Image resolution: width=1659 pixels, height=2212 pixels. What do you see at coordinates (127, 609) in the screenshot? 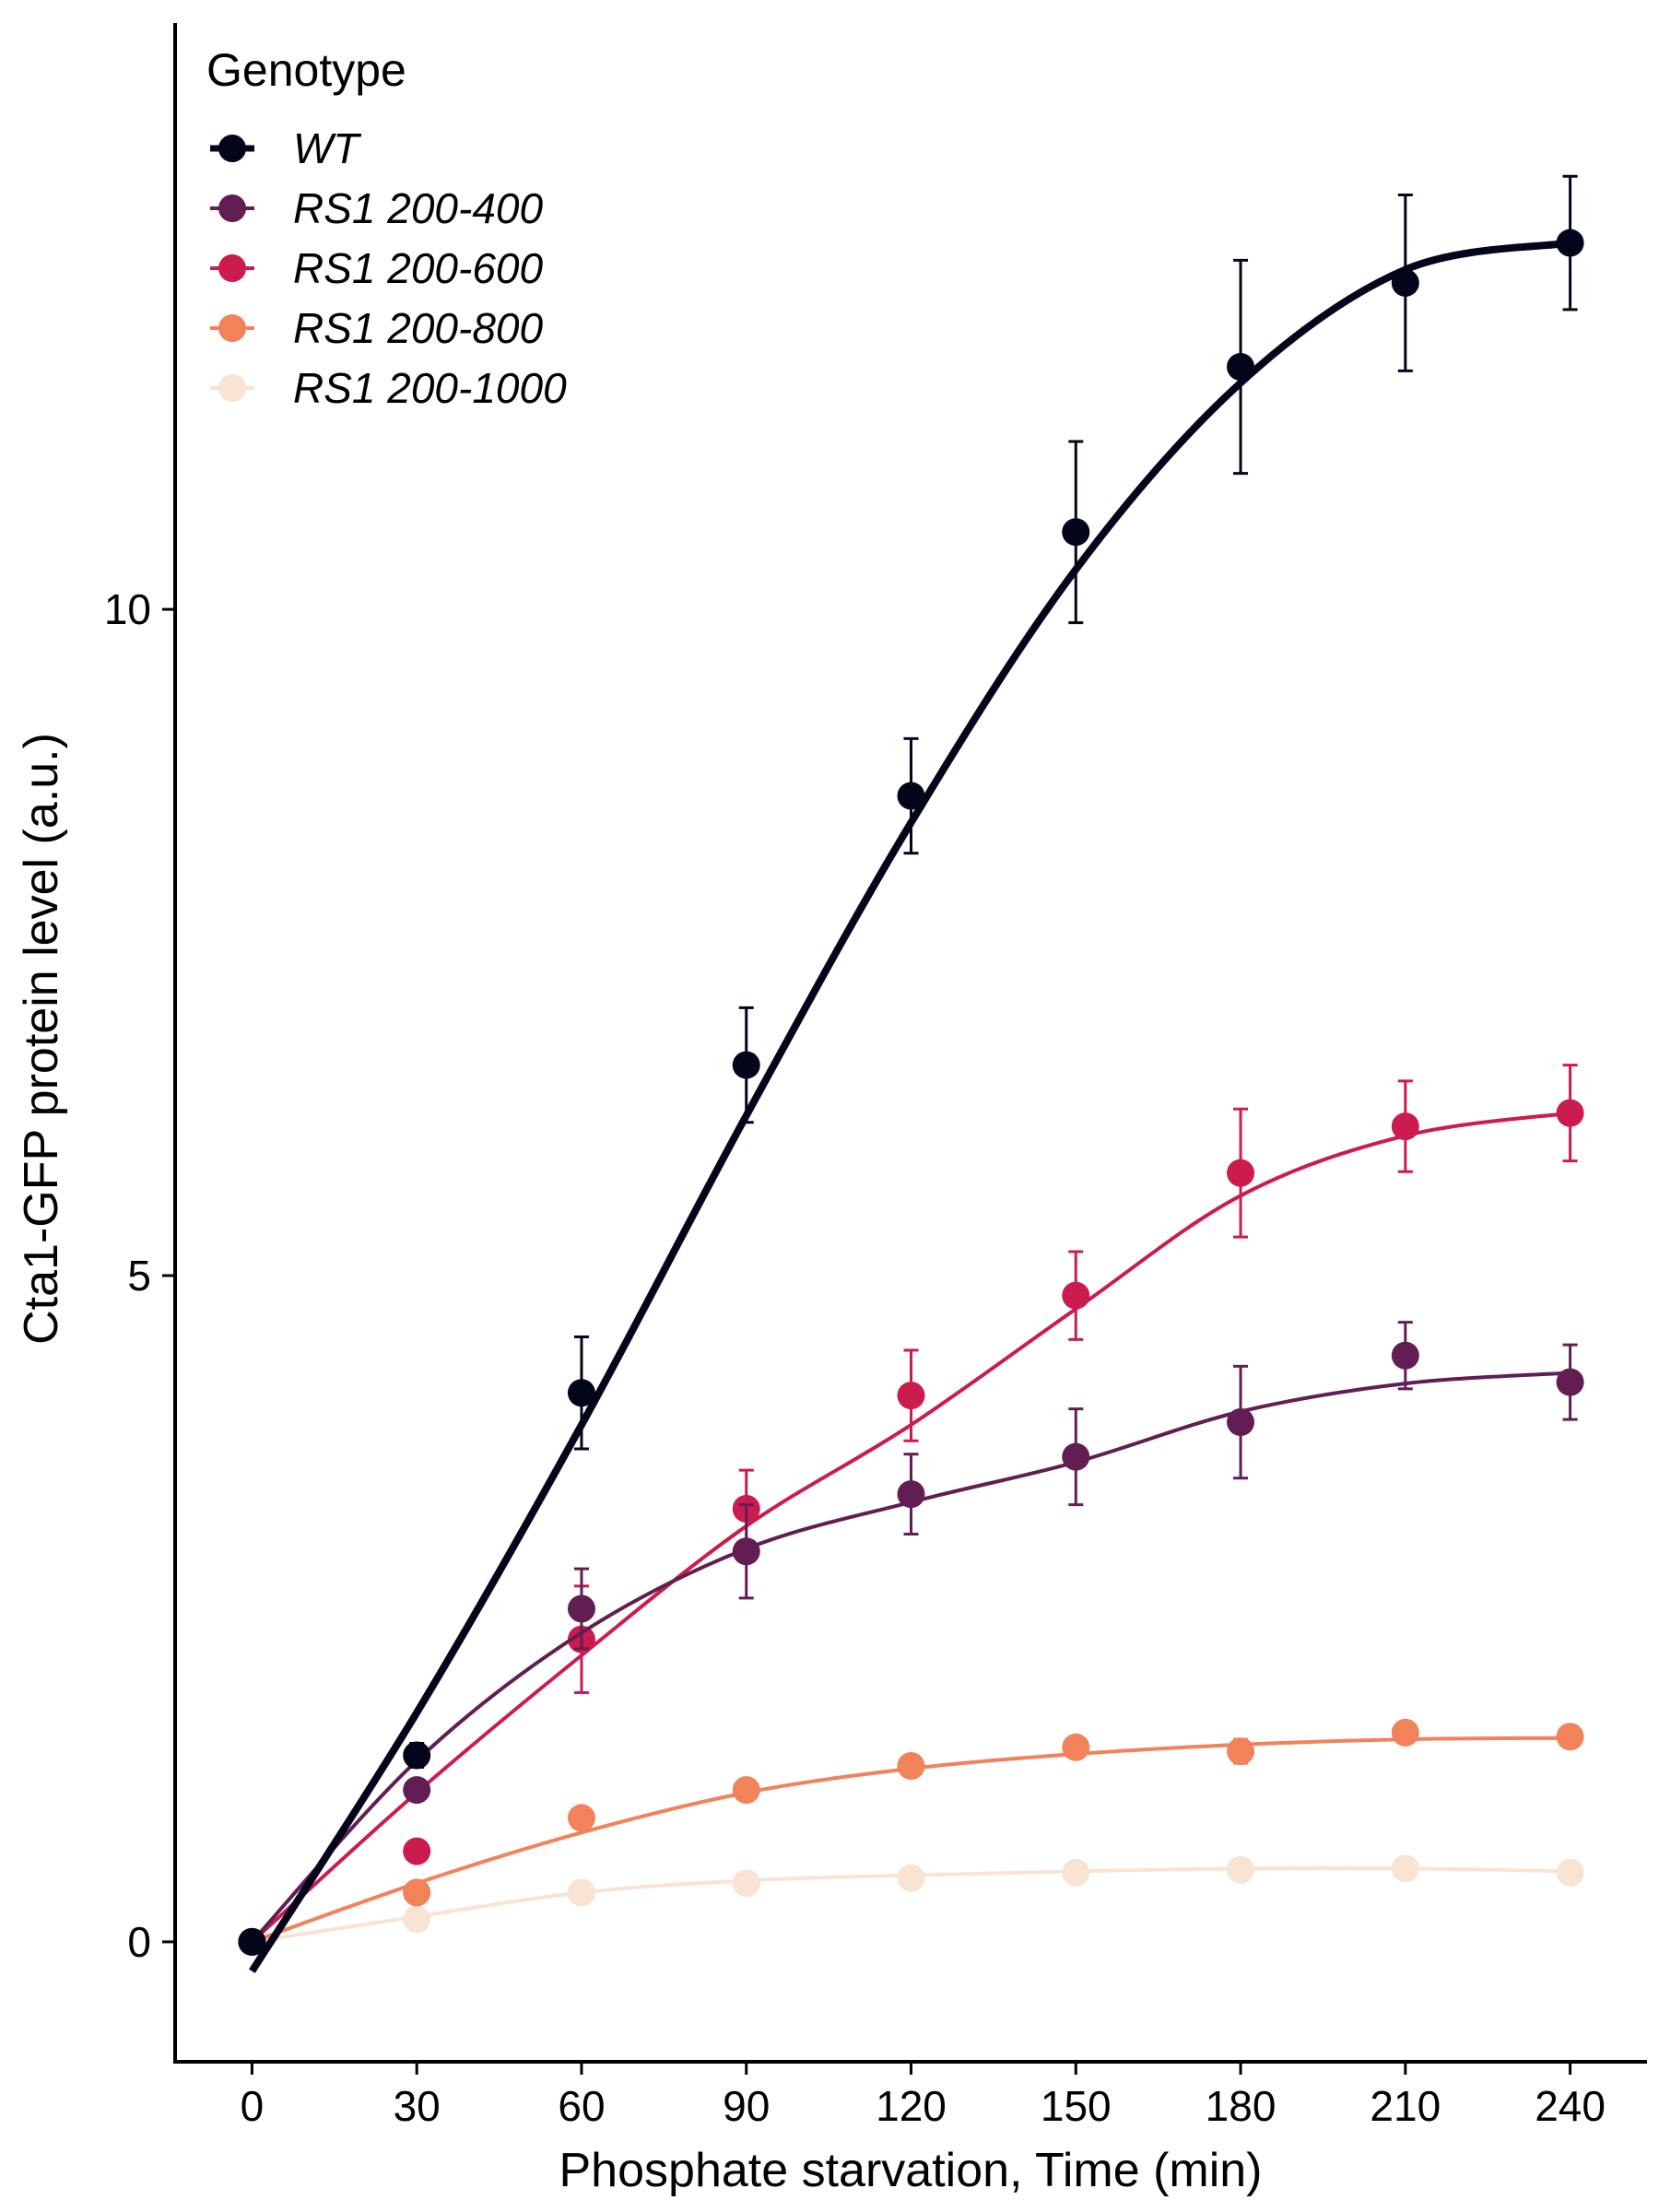
I see `y-tick-label: 10` at bounding box center [127, 609].